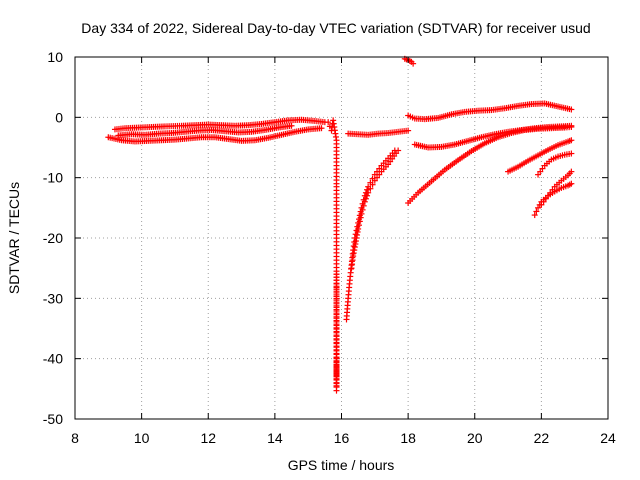 This screenshot has width=640, height=480. What do you see at coordinates (53, 419) in the screenshot?
I see `y-tick-label: -50` at bounding box center [53, 419].